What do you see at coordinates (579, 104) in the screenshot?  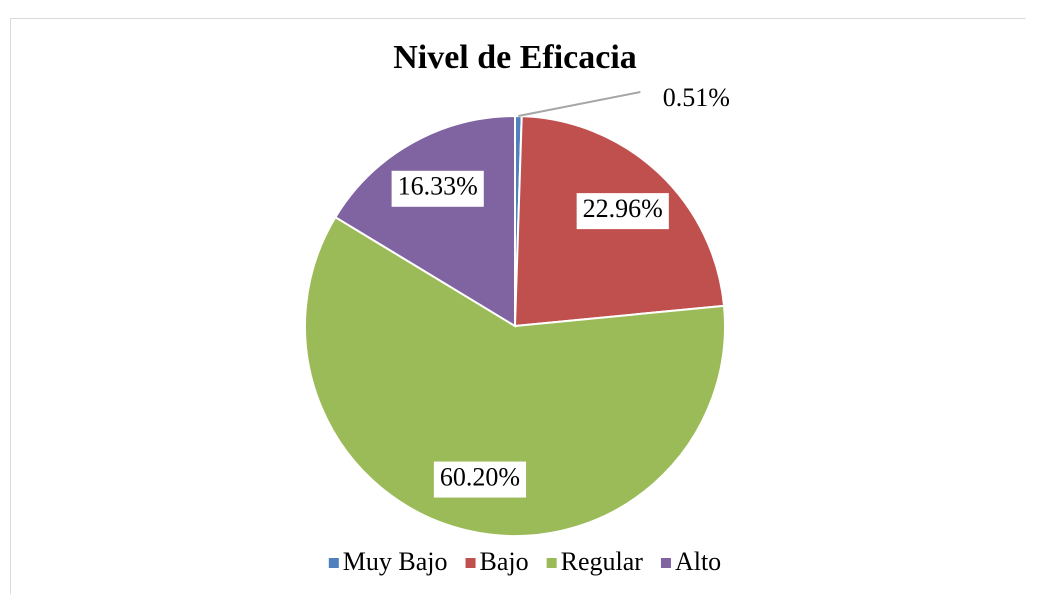 I see `leader-line` at bounding box center [579, 104].